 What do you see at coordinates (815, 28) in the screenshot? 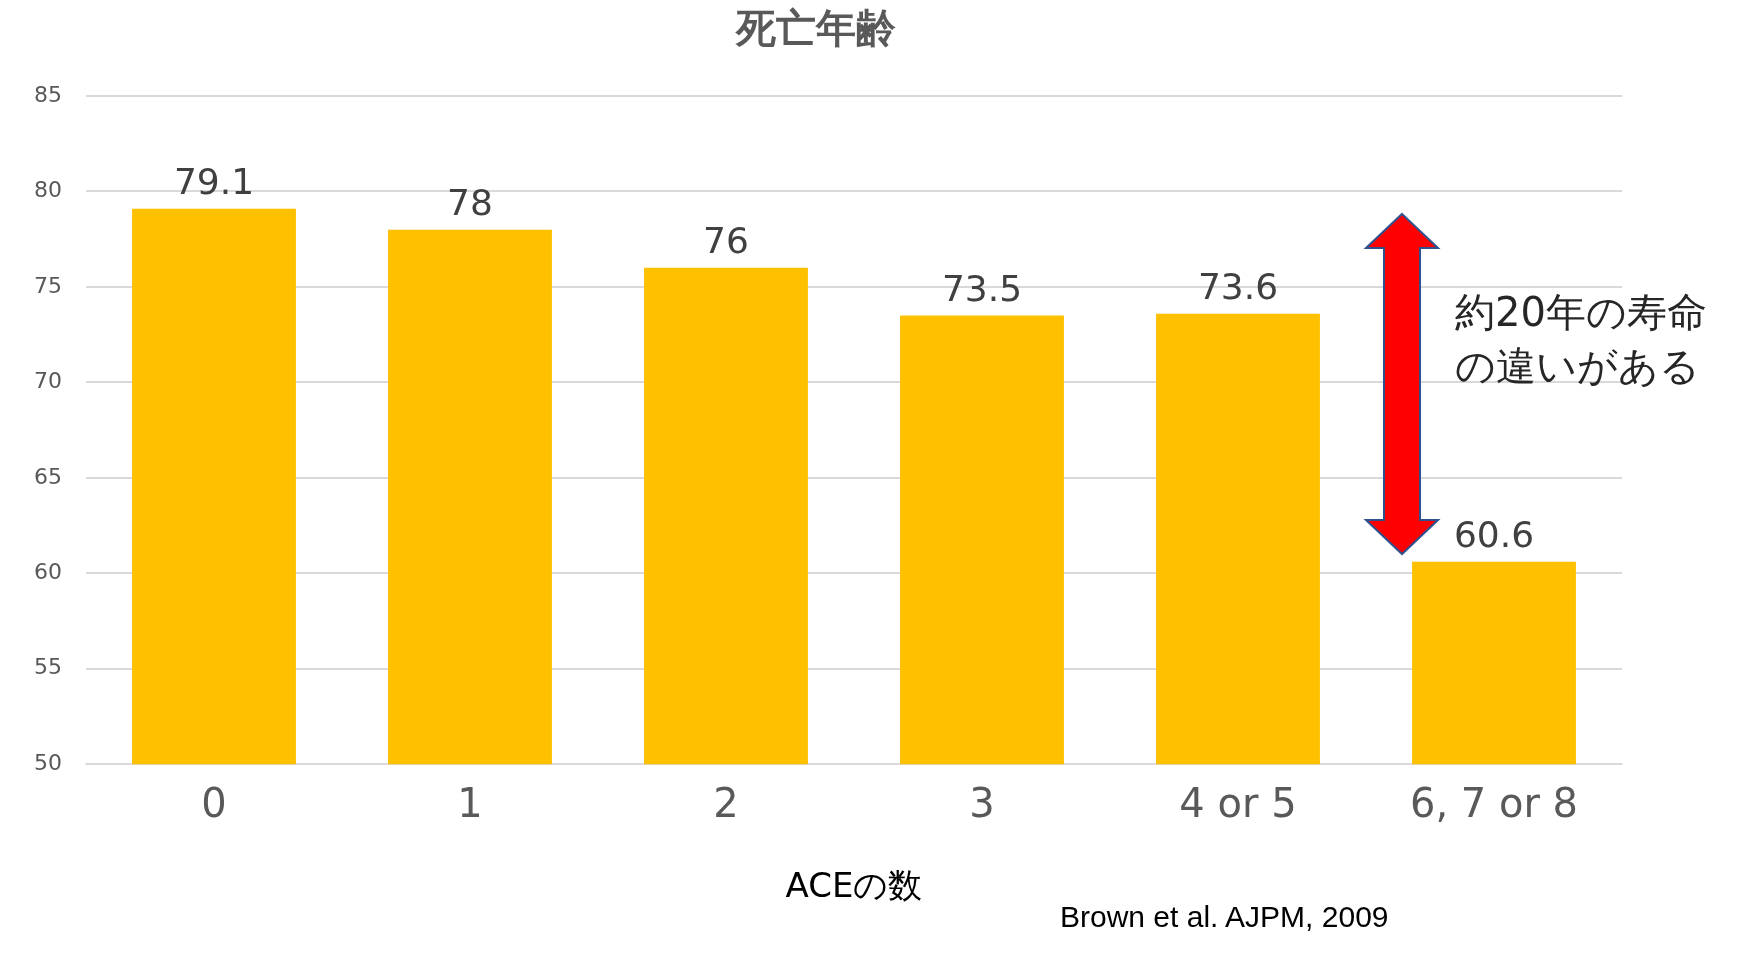
I see `chart-title: 死亡年齢` at bounding box center [815, 28].